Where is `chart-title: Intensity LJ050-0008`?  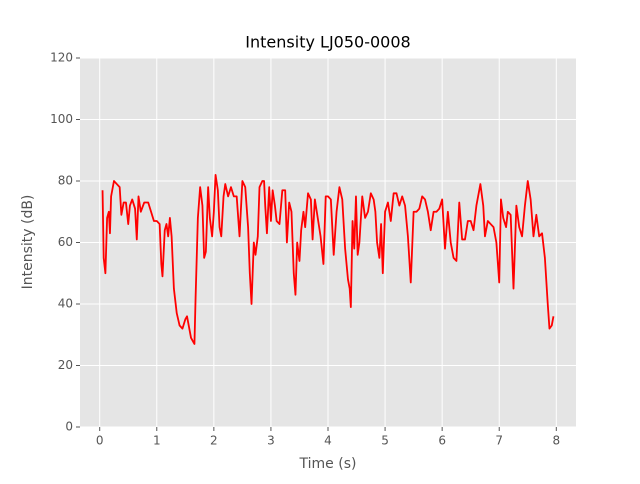 chart-title: Intensity LJ050-0008 is located at coordinates (327, 42).